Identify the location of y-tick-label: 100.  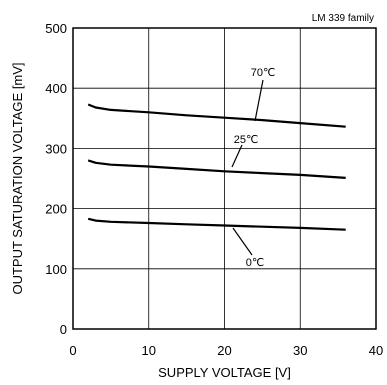
(56, 269).